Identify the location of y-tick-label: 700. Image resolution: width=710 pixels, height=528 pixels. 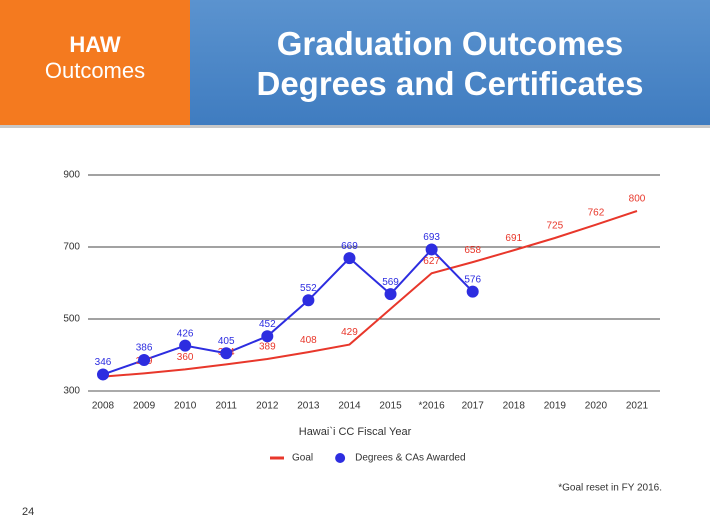
(71, 247).